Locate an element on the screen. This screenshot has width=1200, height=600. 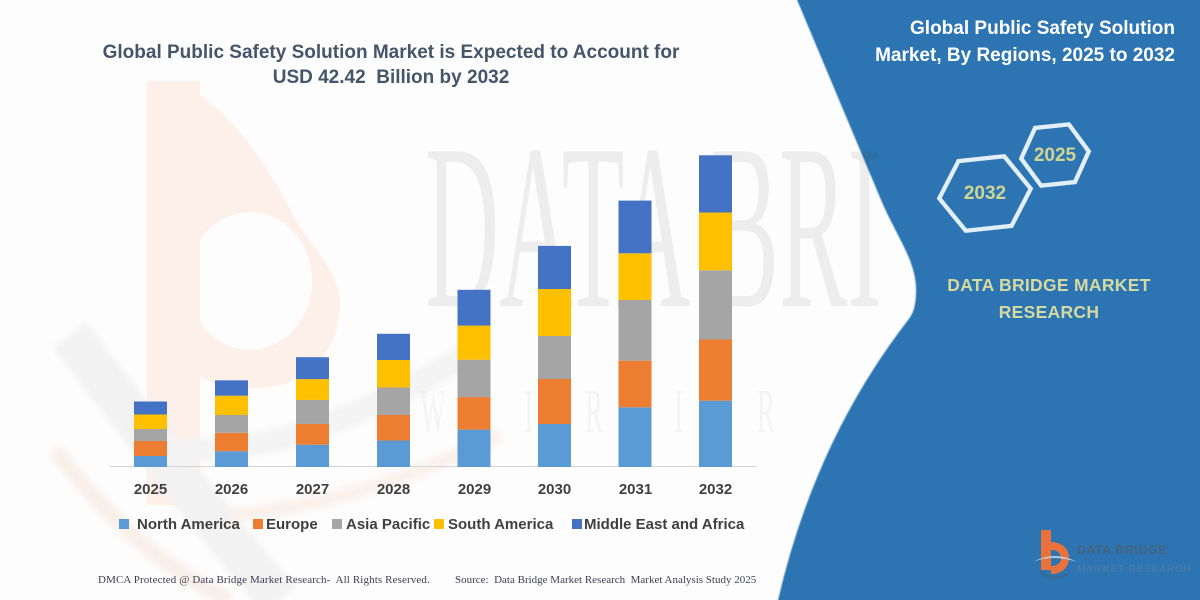
svg-text: MARKET RESEARCH is located at coordinates (1134, 569).